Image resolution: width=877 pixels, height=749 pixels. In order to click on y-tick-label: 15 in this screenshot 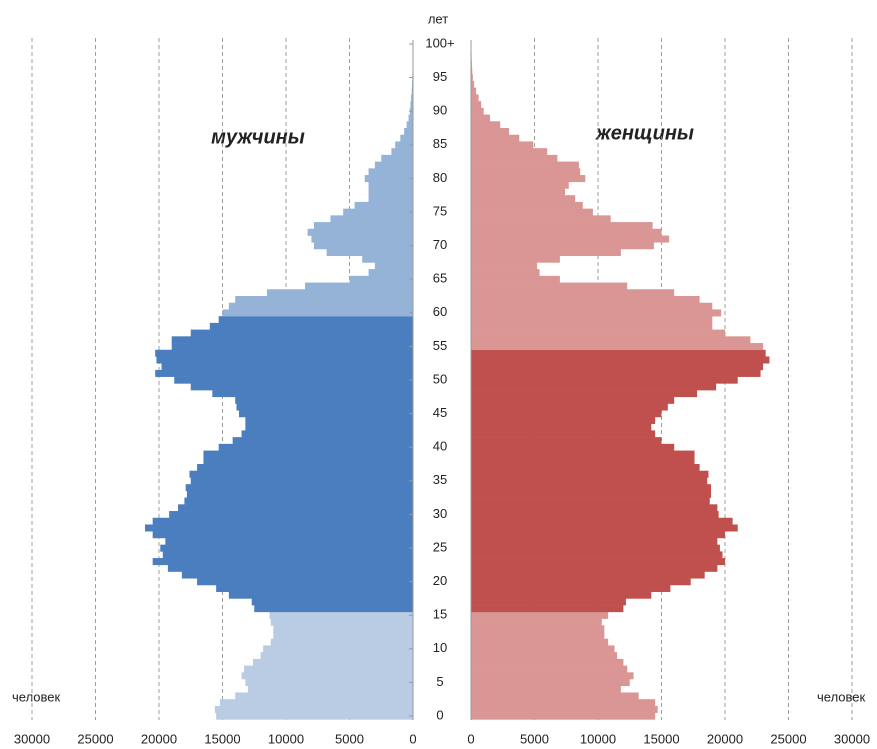, I will do `click(440, 614)`.